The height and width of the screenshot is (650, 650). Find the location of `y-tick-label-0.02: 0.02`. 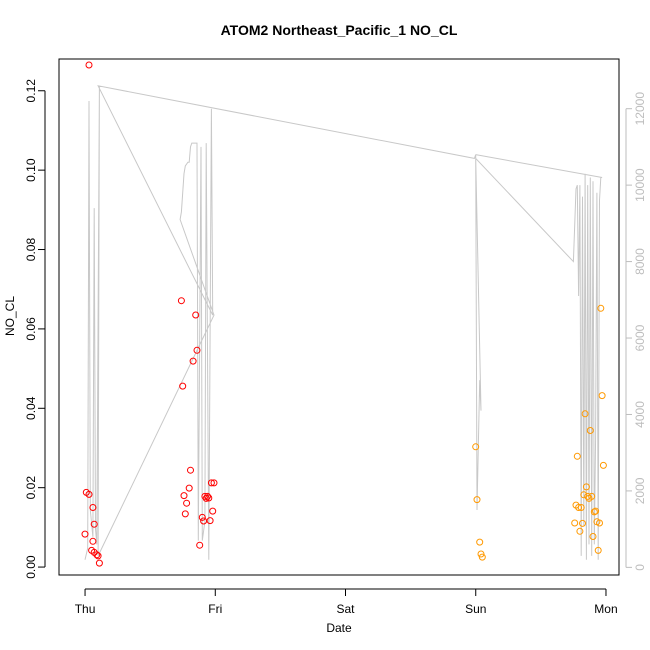

y-tick-label-0.02: 0.02 is located at coordinates (31, 488).